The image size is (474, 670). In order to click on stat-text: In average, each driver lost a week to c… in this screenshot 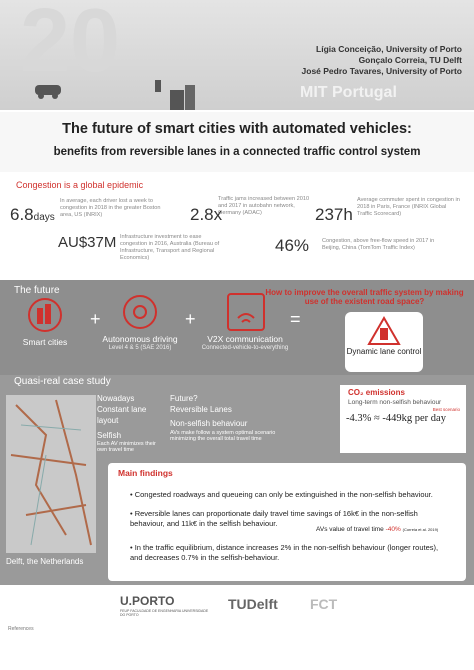, I will do `click(110, 208)`.